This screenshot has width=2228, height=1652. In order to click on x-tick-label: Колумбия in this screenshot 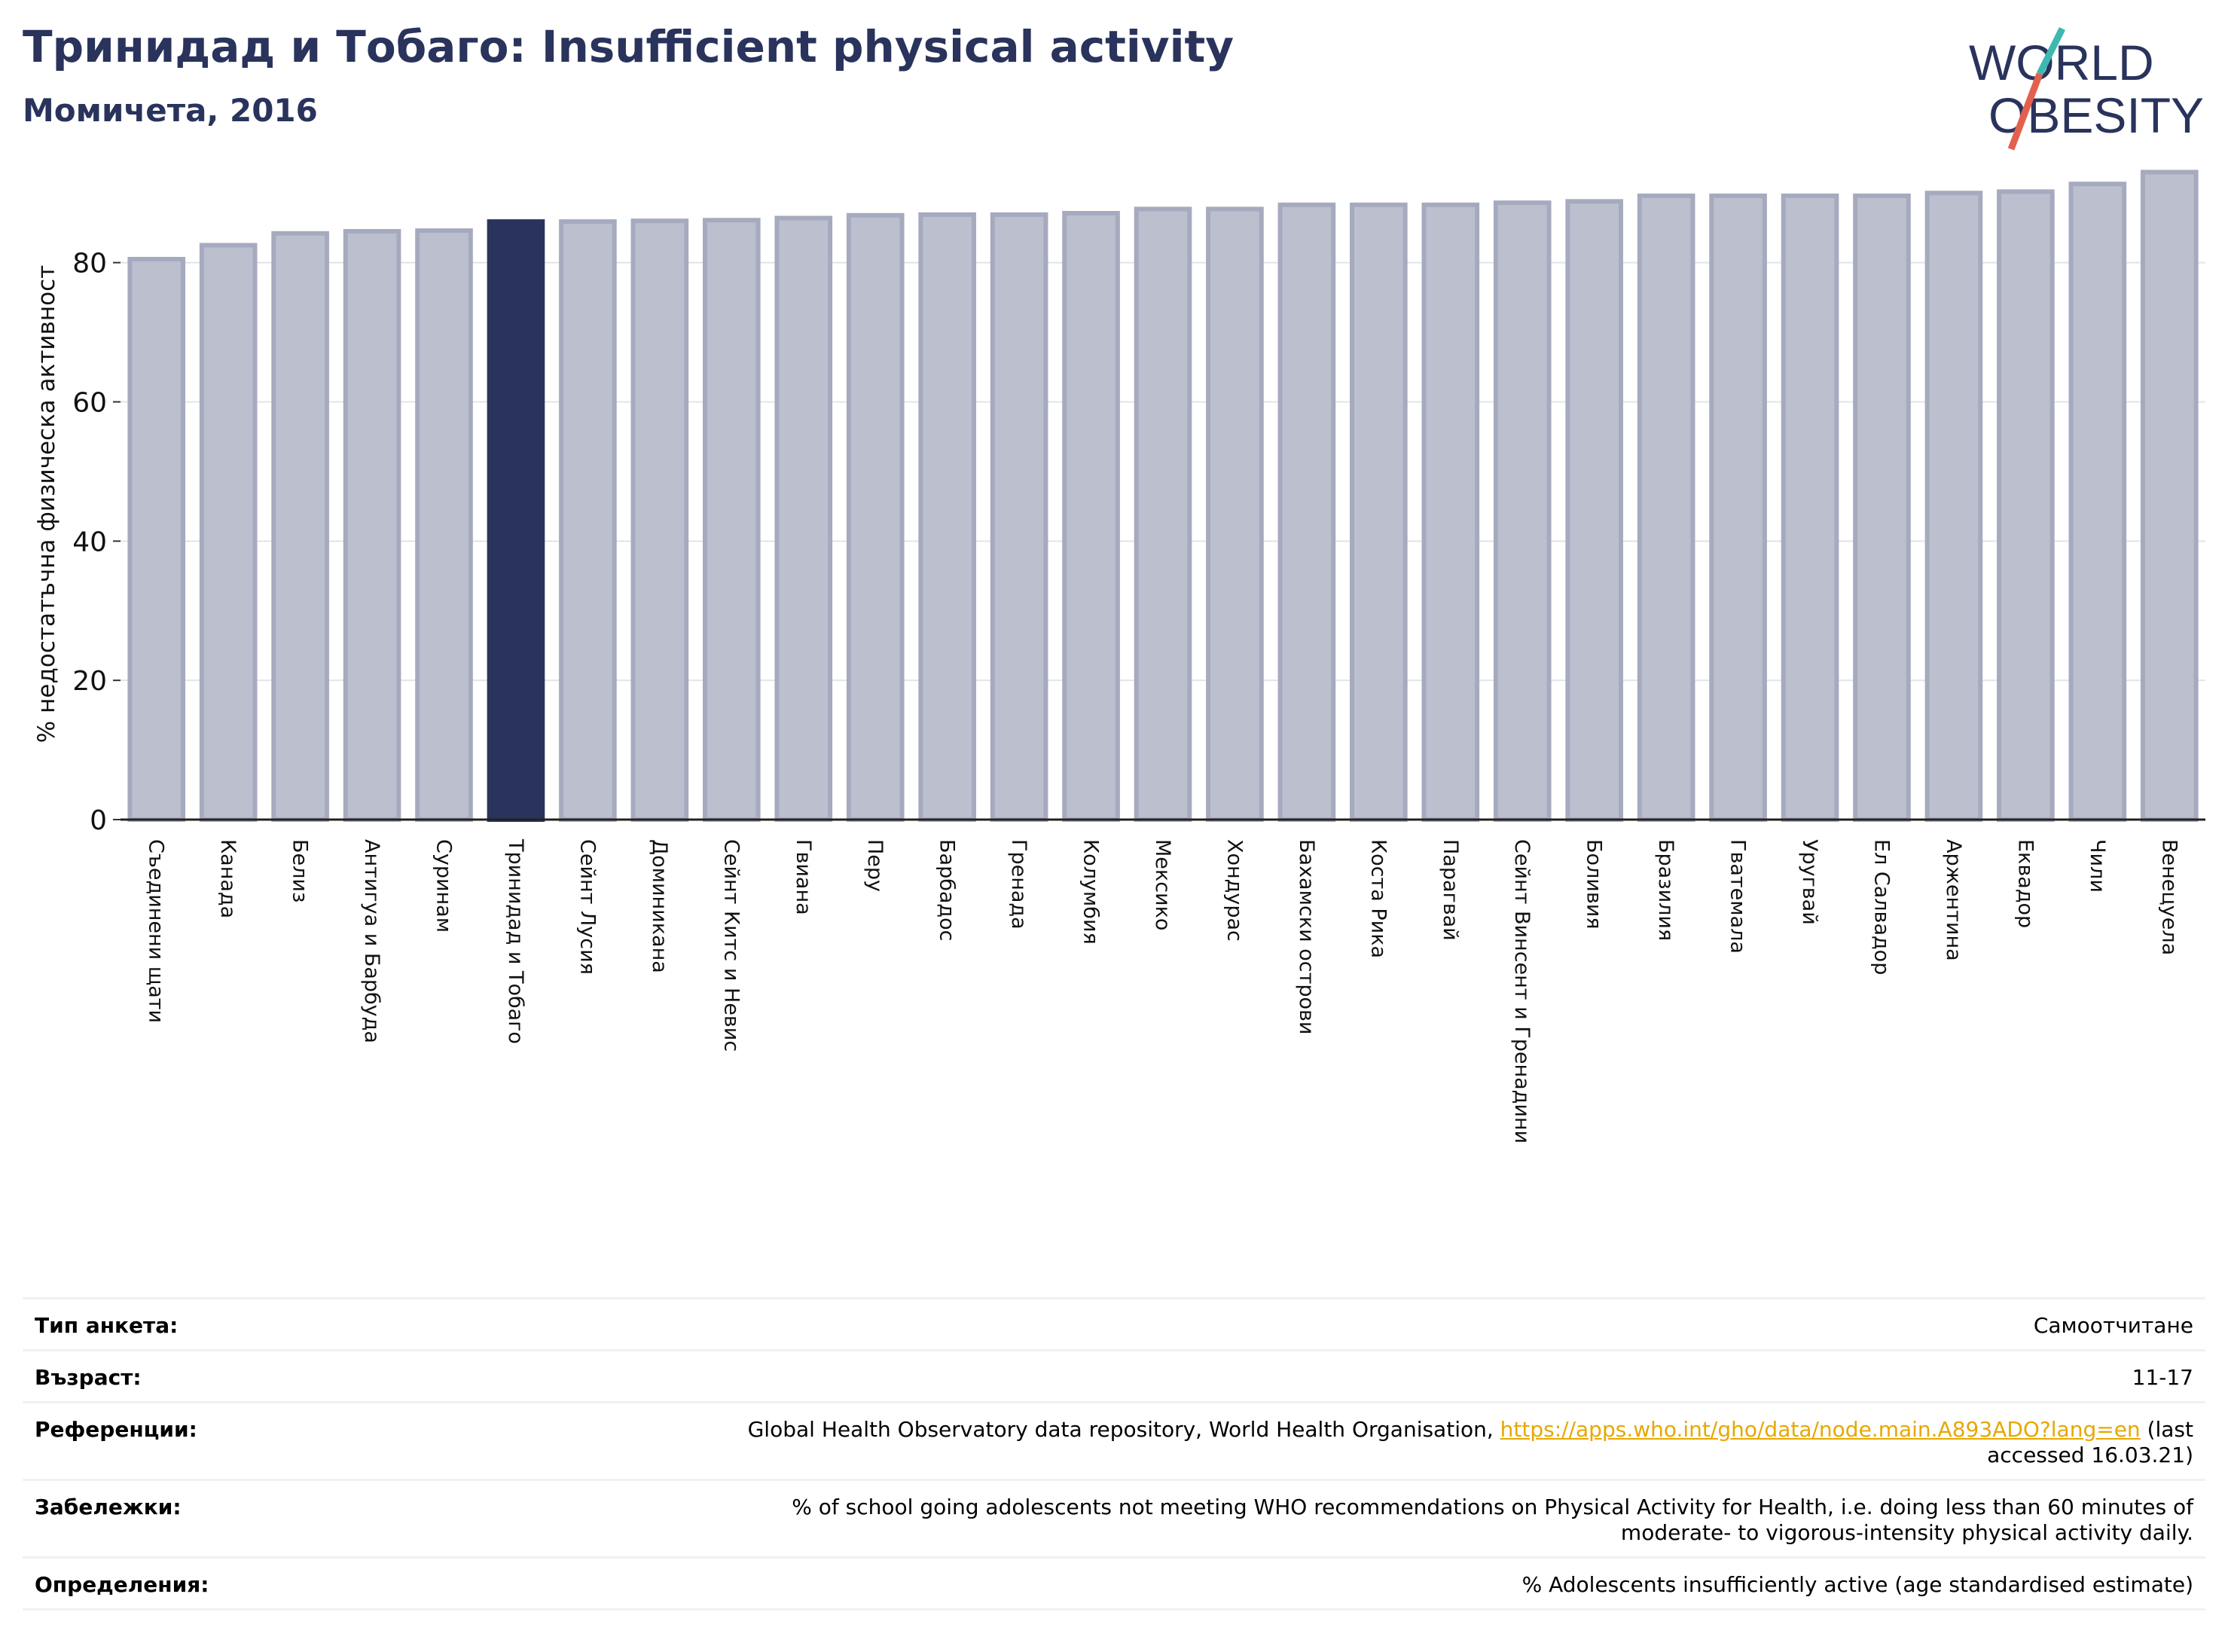, I will do `click(1091, 892)`.